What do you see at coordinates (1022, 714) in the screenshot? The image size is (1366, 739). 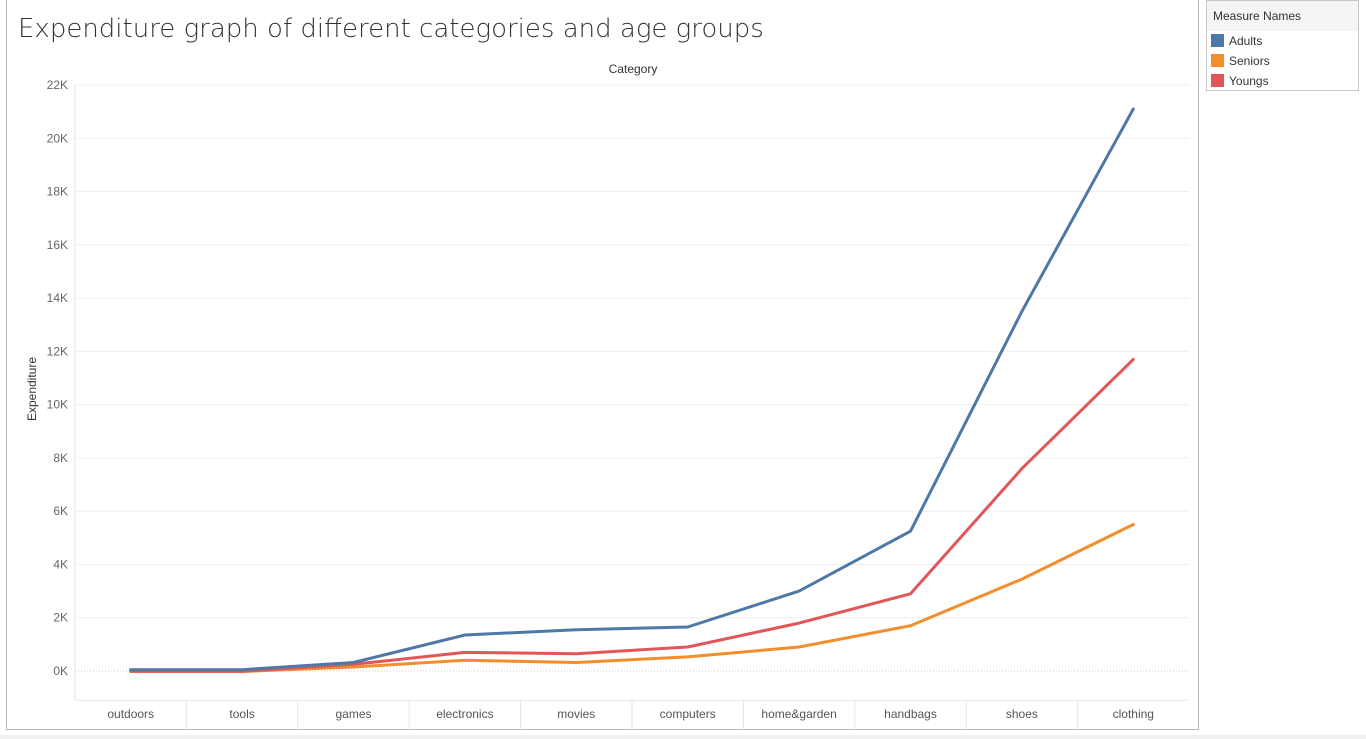 I see `x-tick-label: shoes` at bounding box center [1022, 714].